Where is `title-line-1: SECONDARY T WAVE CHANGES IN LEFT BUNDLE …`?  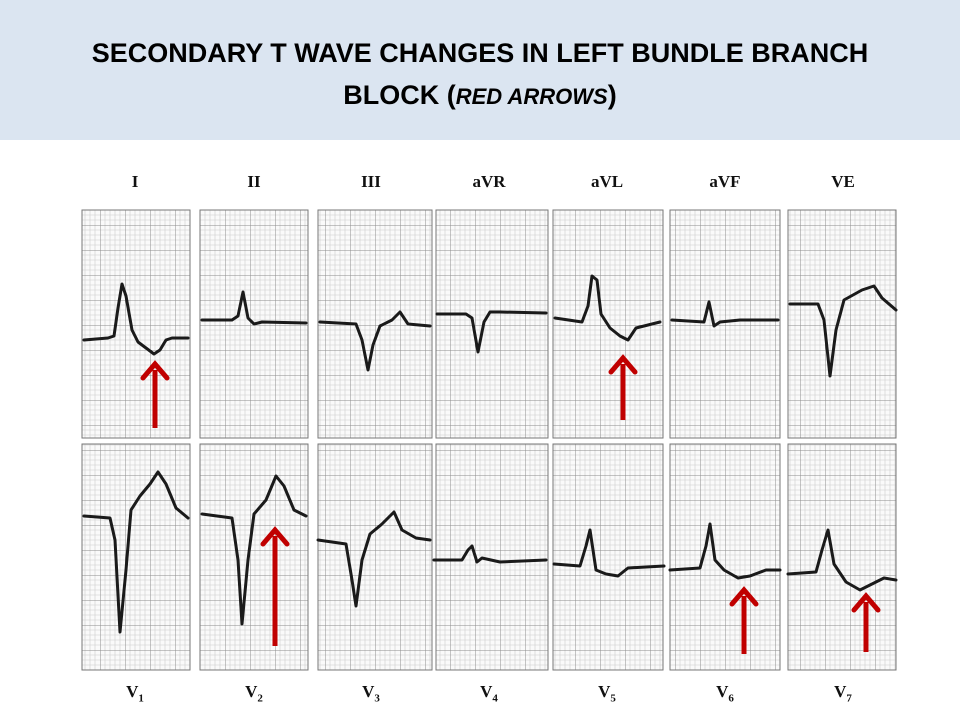 title-line-1: SECONDARY T WAVE CHANGES IN LEFT BUNDLE … is located at coordinates (480, 53).